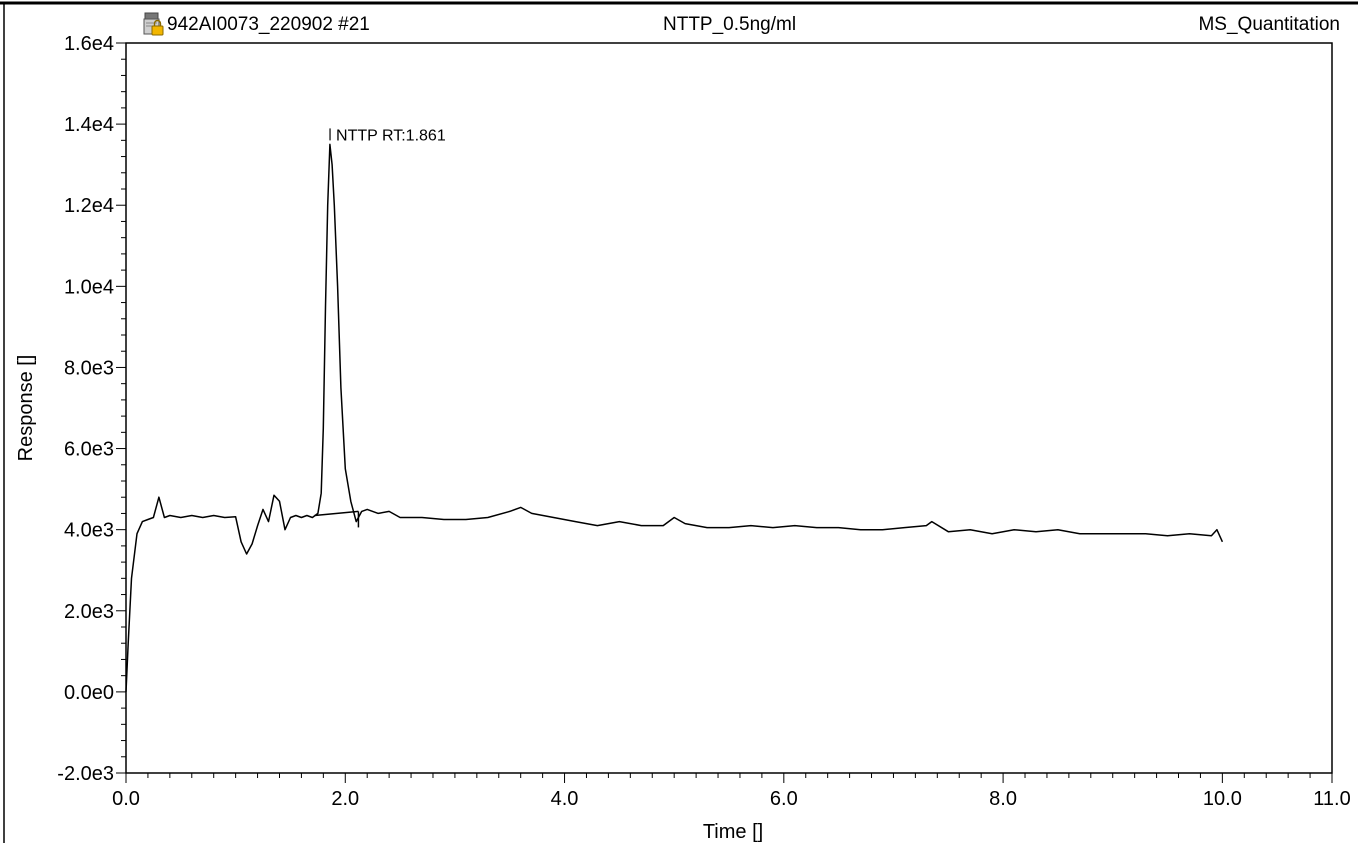 This screenshot has height=843, width=1358. Describe the element at coordinates (89, 206) in the screenshot. I see `y-tick-label: 1.2e4` at that location.